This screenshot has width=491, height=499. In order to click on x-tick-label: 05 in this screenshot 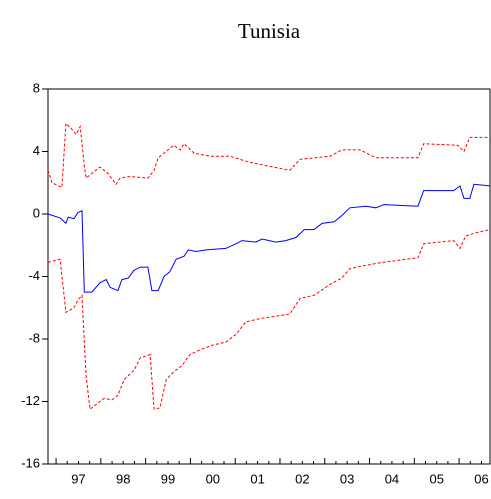, I will do `click(436, 478)`.